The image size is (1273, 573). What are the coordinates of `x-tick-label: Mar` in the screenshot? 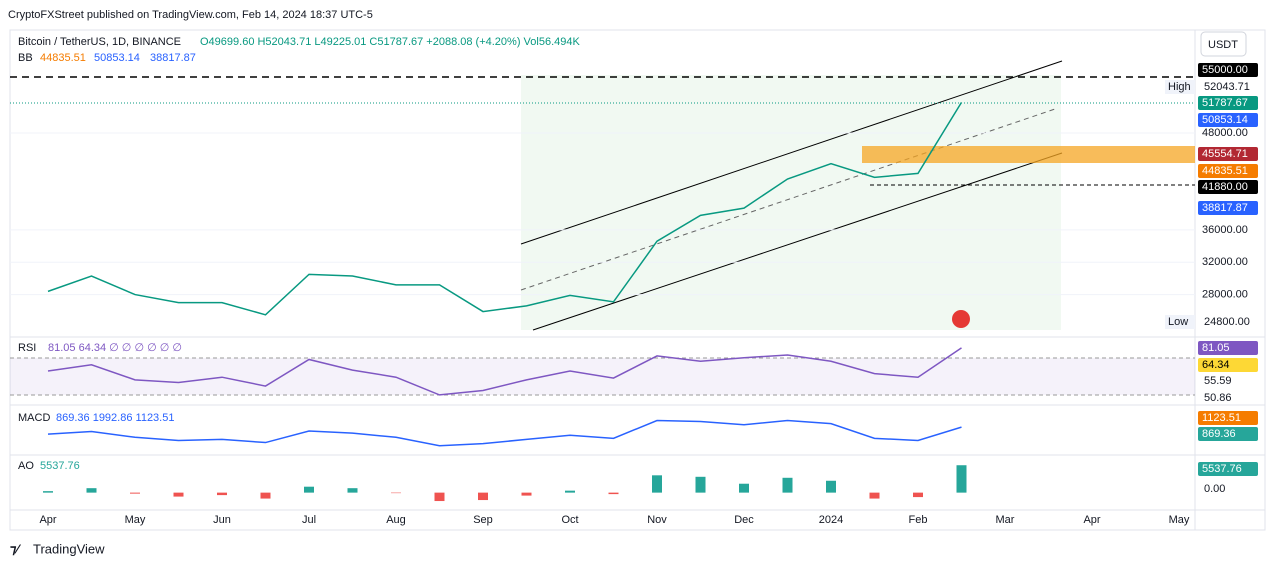 It's located at (1005, 520).